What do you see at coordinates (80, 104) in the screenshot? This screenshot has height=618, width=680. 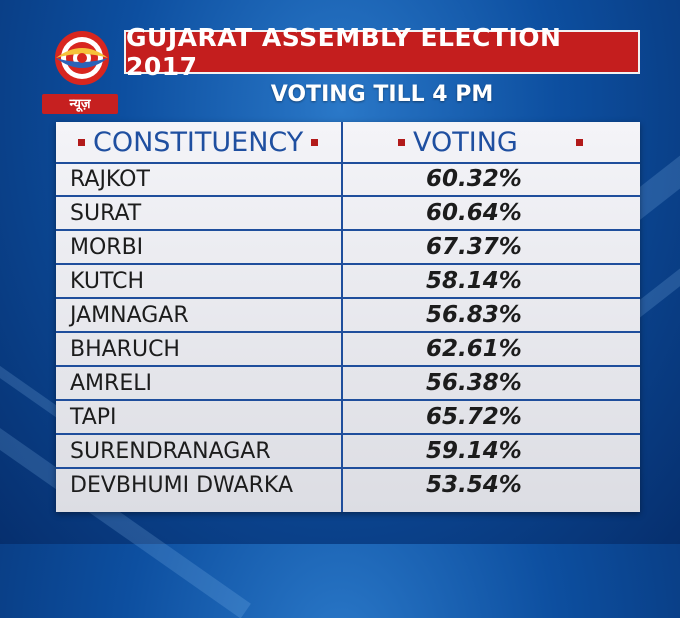 I see `news-tag: न्यूज़` at bounding box center [80, 104].